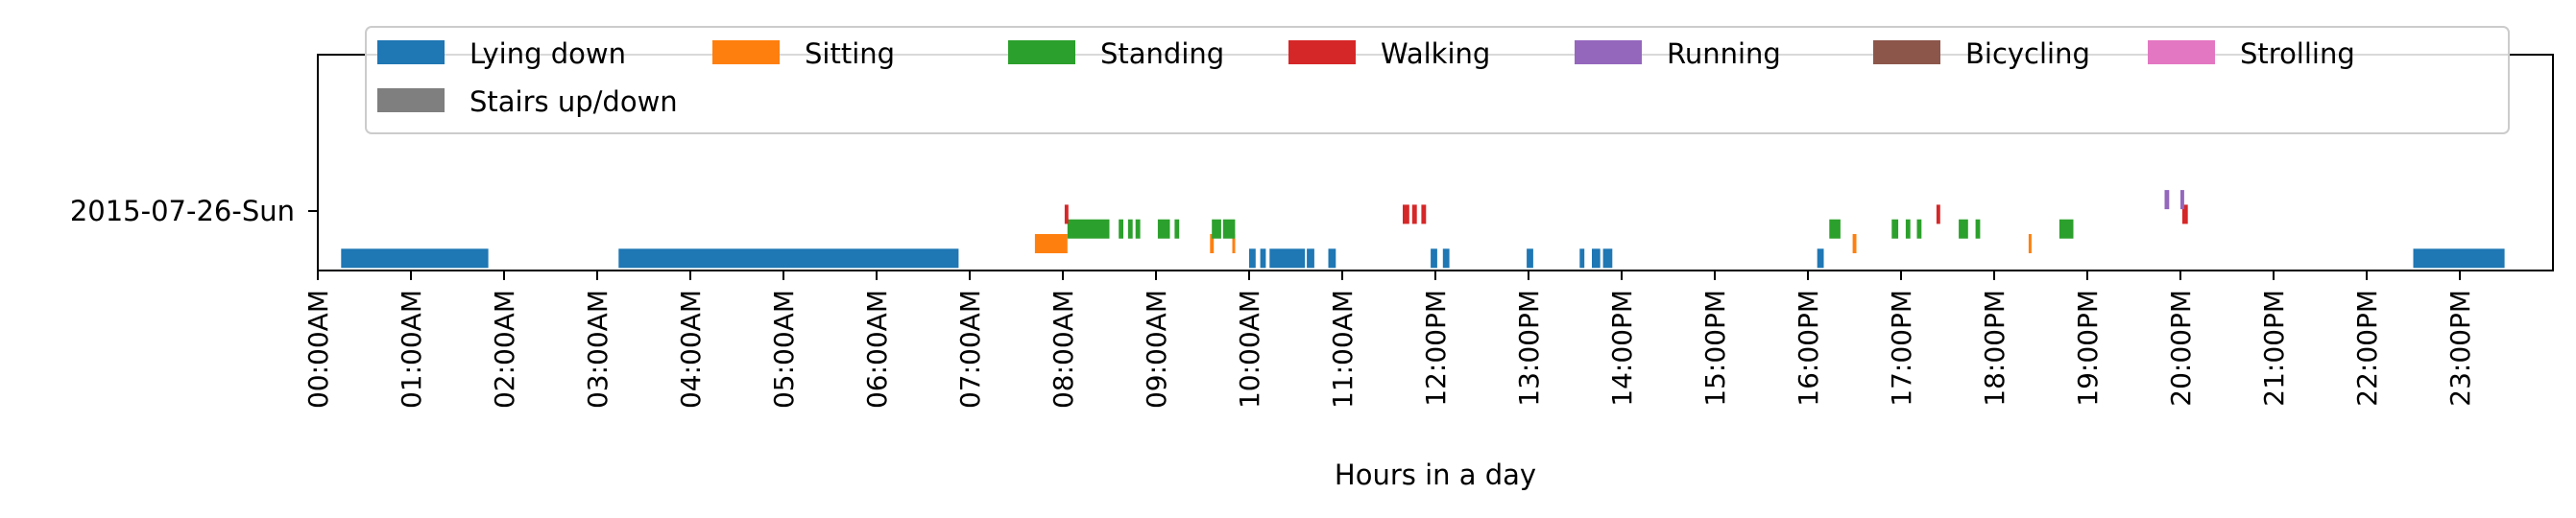 Image resolution: width=2576 pixels, height=518 pixels. Describe the element at coordinates (2181, 348) in the screenshot. I see `x-tick-label: 20:00PM` at that location.